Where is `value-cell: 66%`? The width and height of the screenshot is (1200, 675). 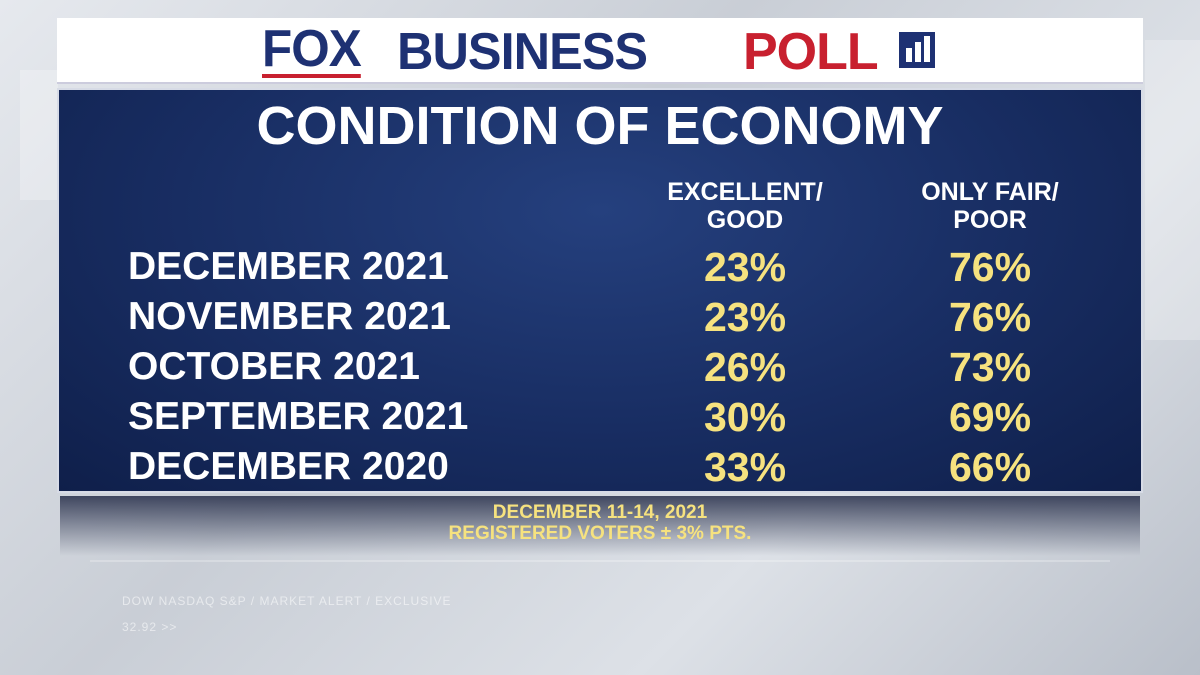
value-cell: 66% is located at coordinates (990, 467).